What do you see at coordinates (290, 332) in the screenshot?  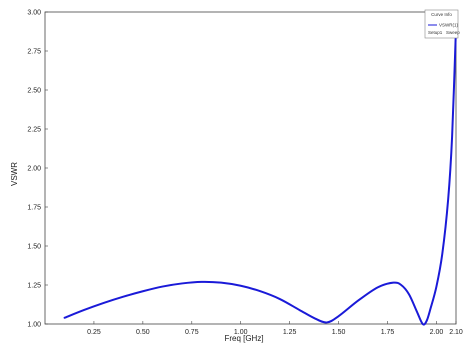 I see `x-tick-label: 1.25` at bounding box center [290, 332].